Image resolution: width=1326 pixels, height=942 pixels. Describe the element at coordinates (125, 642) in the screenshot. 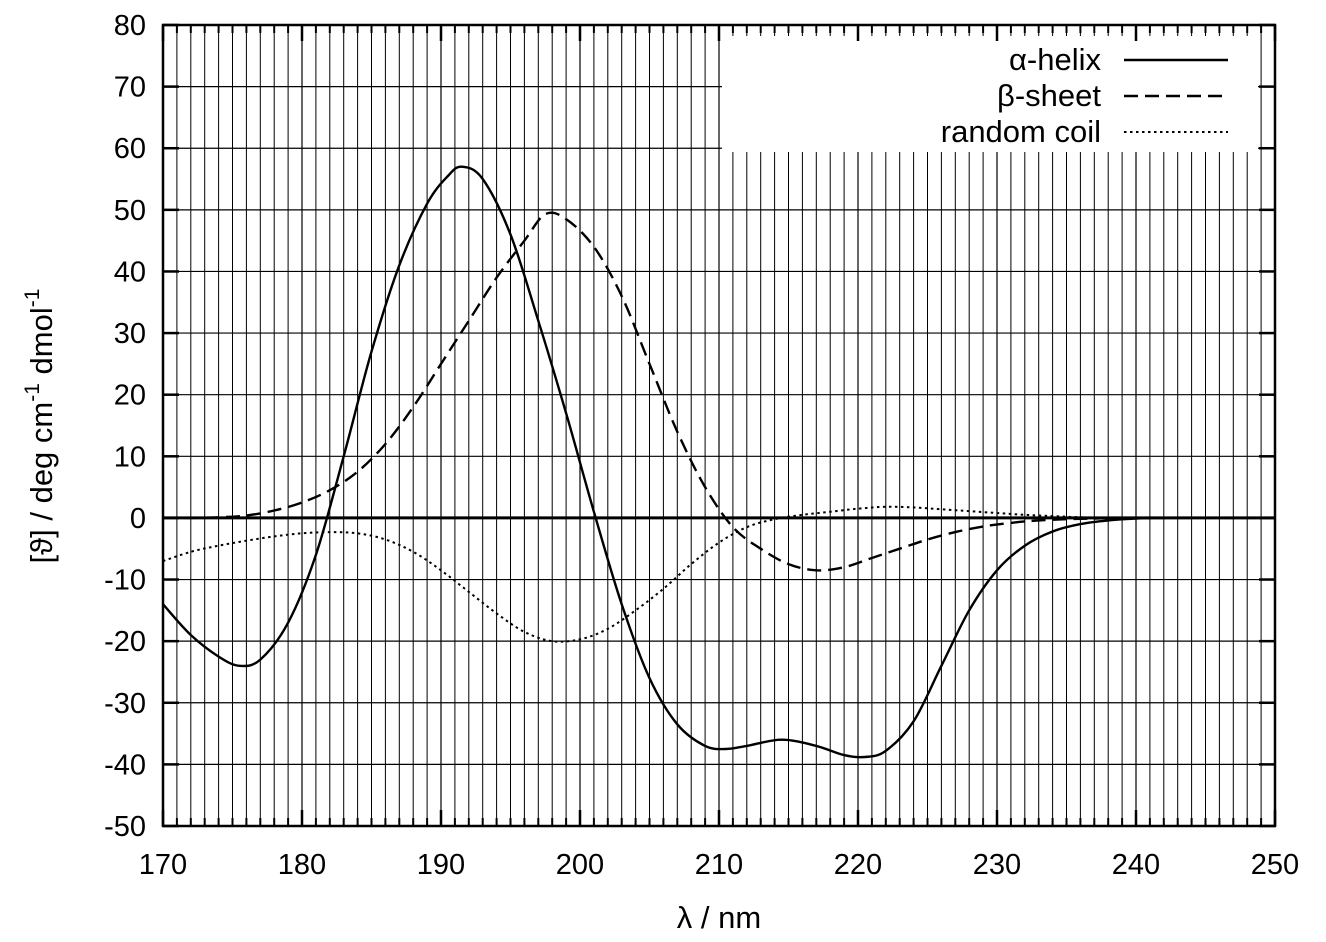

I see `y-tick-label: -20` at that location.